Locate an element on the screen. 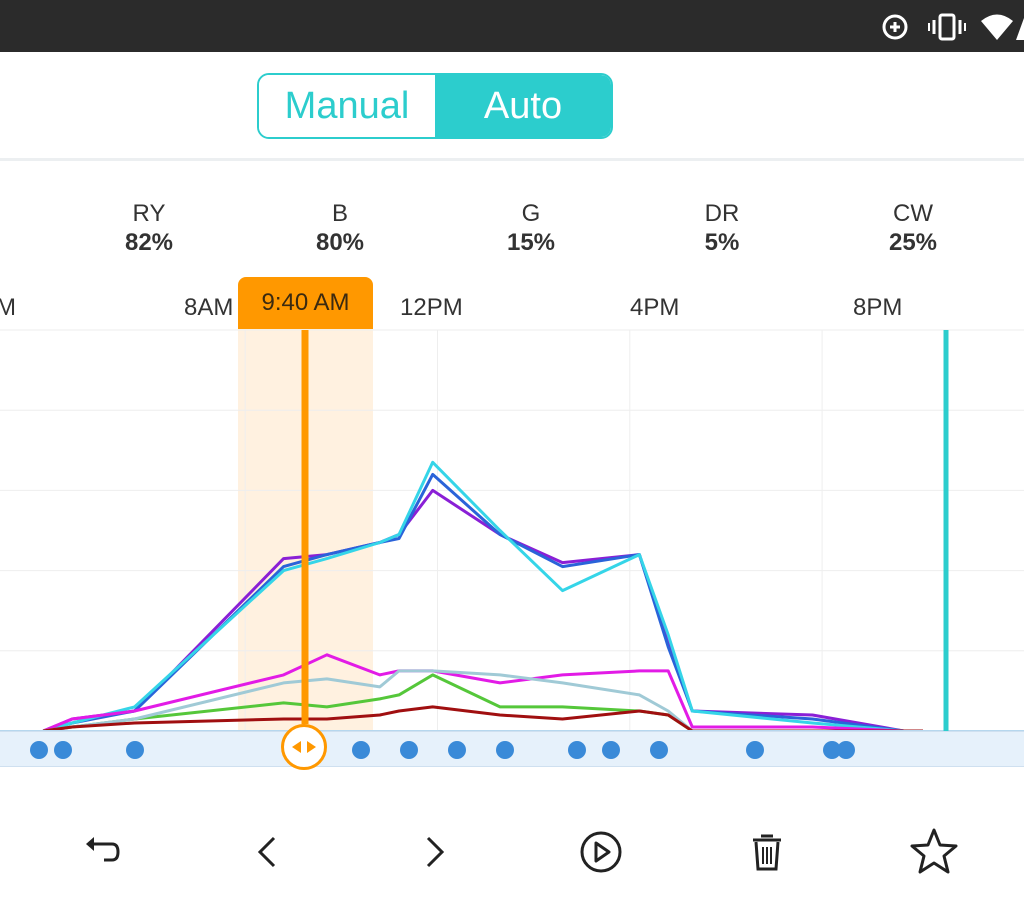 This screenshot has width=1024, height=918. channel-value: 82% is located at coordinates (149, 242).